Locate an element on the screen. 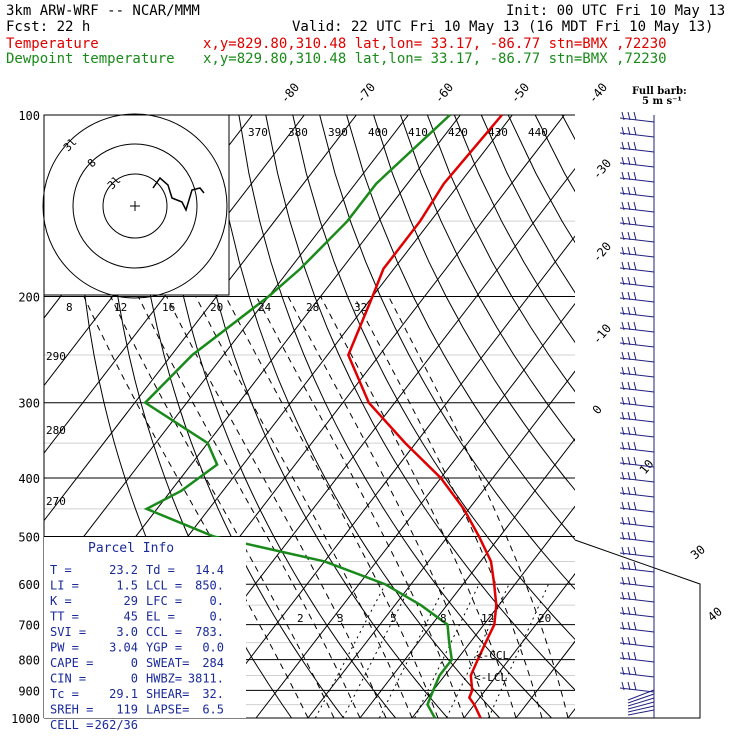 The width and height of the screenshot is (740, 740). hodograph-trace is located at coordinates (178, 194).